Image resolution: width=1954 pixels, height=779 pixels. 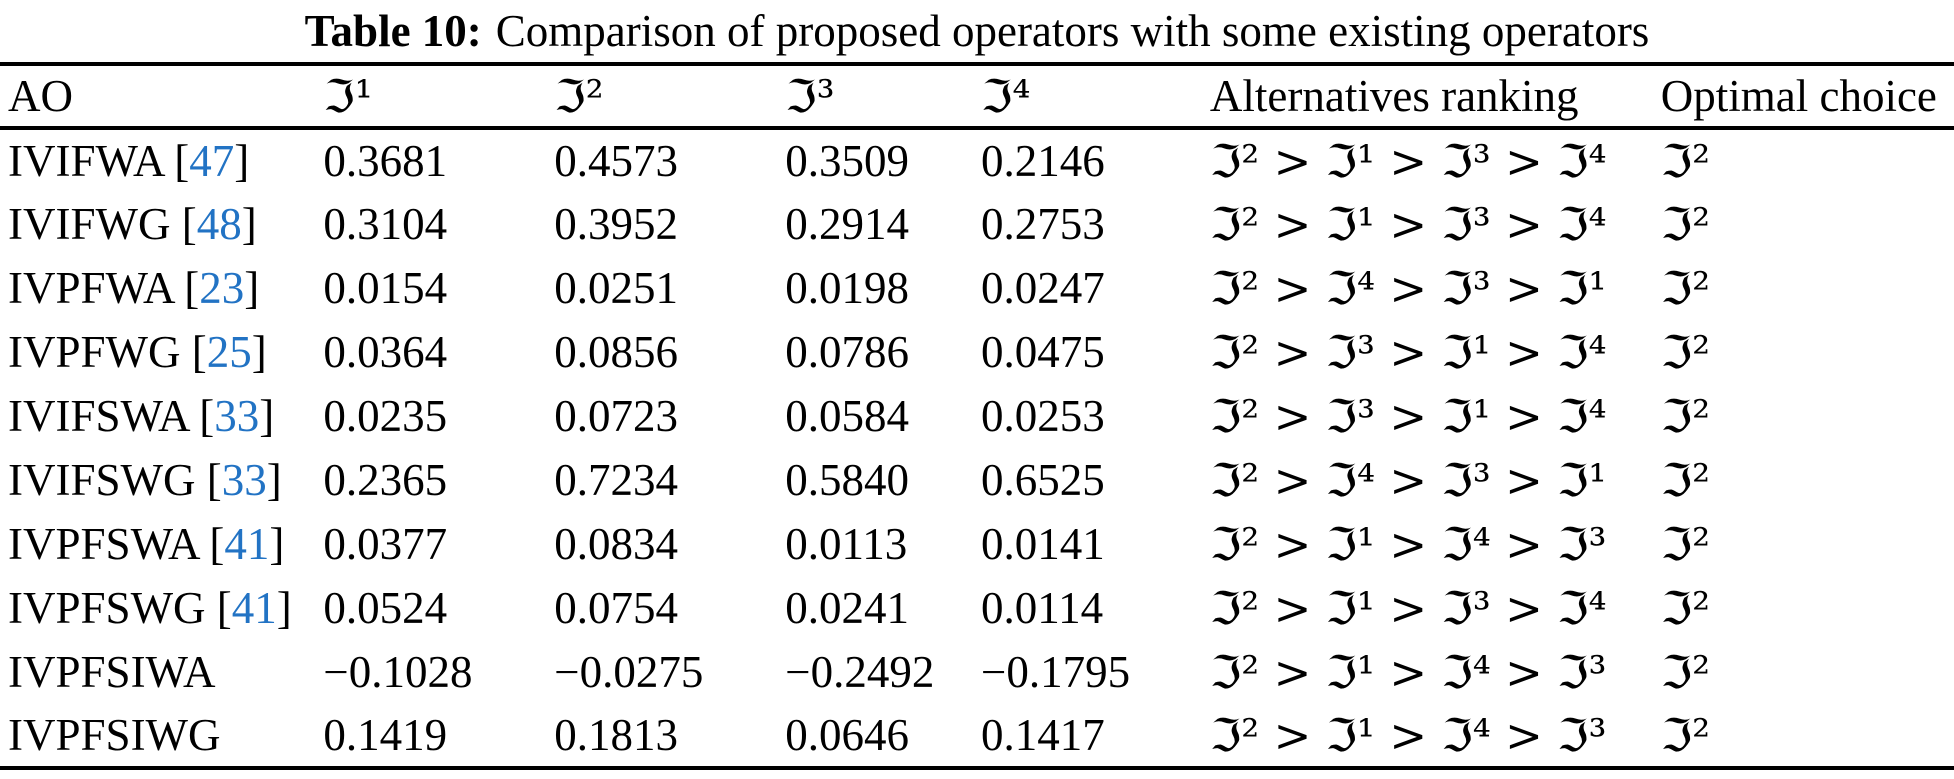 What do you see at coordinates (1042, 608) in the screenshot?
I see `score-i4-cell: 0.0114` at bounding box center [1042, 608].